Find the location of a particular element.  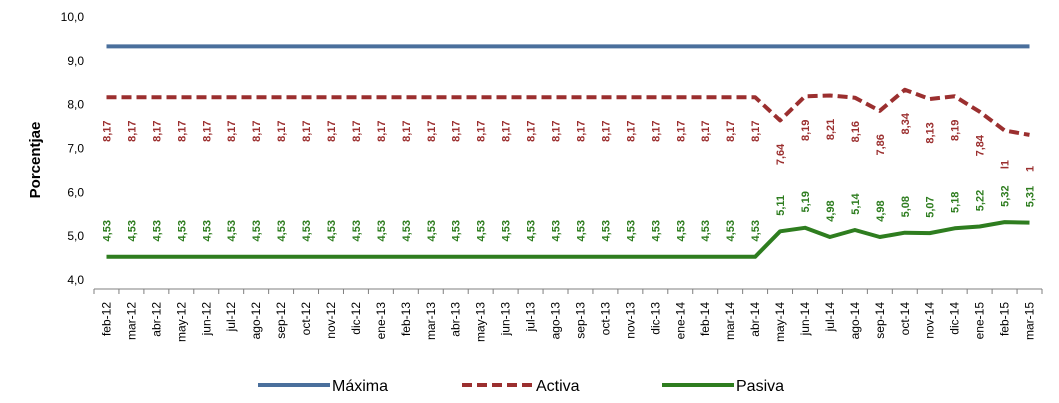

y-tick-label: 9,0 is located at coordinates (75, 61).